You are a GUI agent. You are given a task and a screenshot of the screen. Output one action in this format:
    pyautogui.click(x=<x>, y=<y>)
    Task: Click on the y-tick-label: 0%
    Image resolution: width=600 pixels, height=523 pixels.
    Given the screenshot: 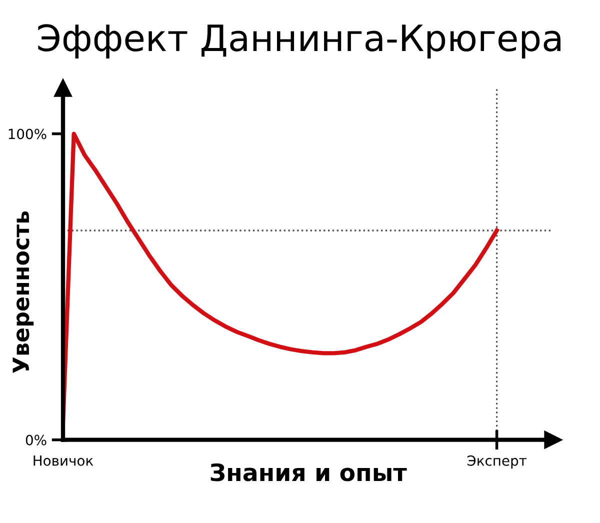 What is the action you would take?
    pyautogui.click(x=36, y=440)
    